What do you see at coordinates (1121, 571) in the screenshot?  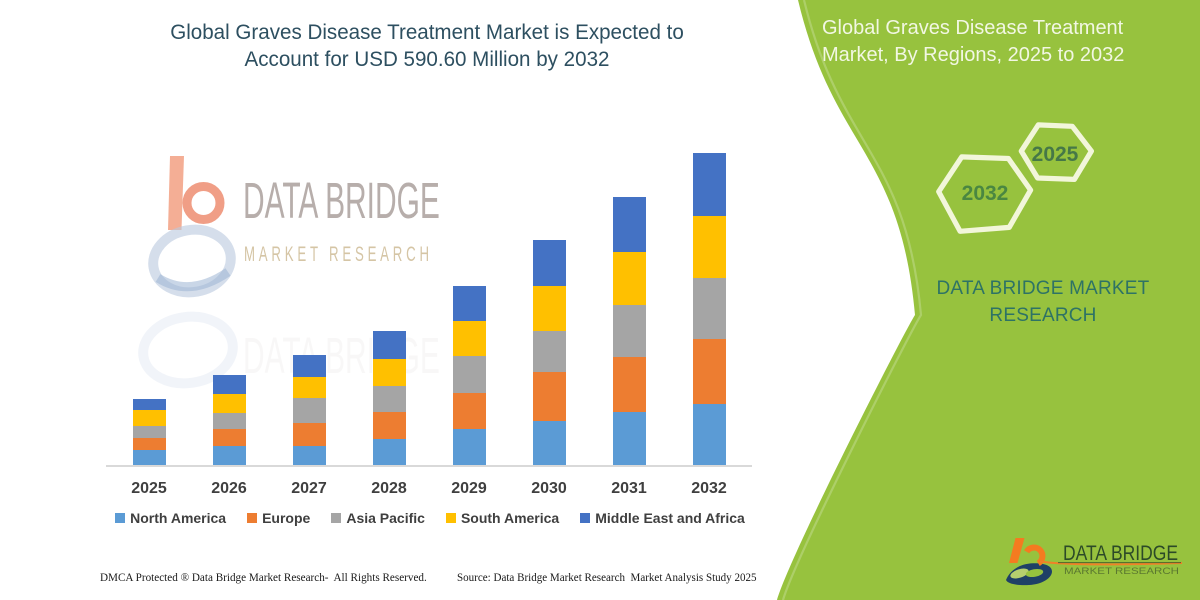 I see `svg-text: MARKET RESEARCH` at bounding box center [1121, 571].